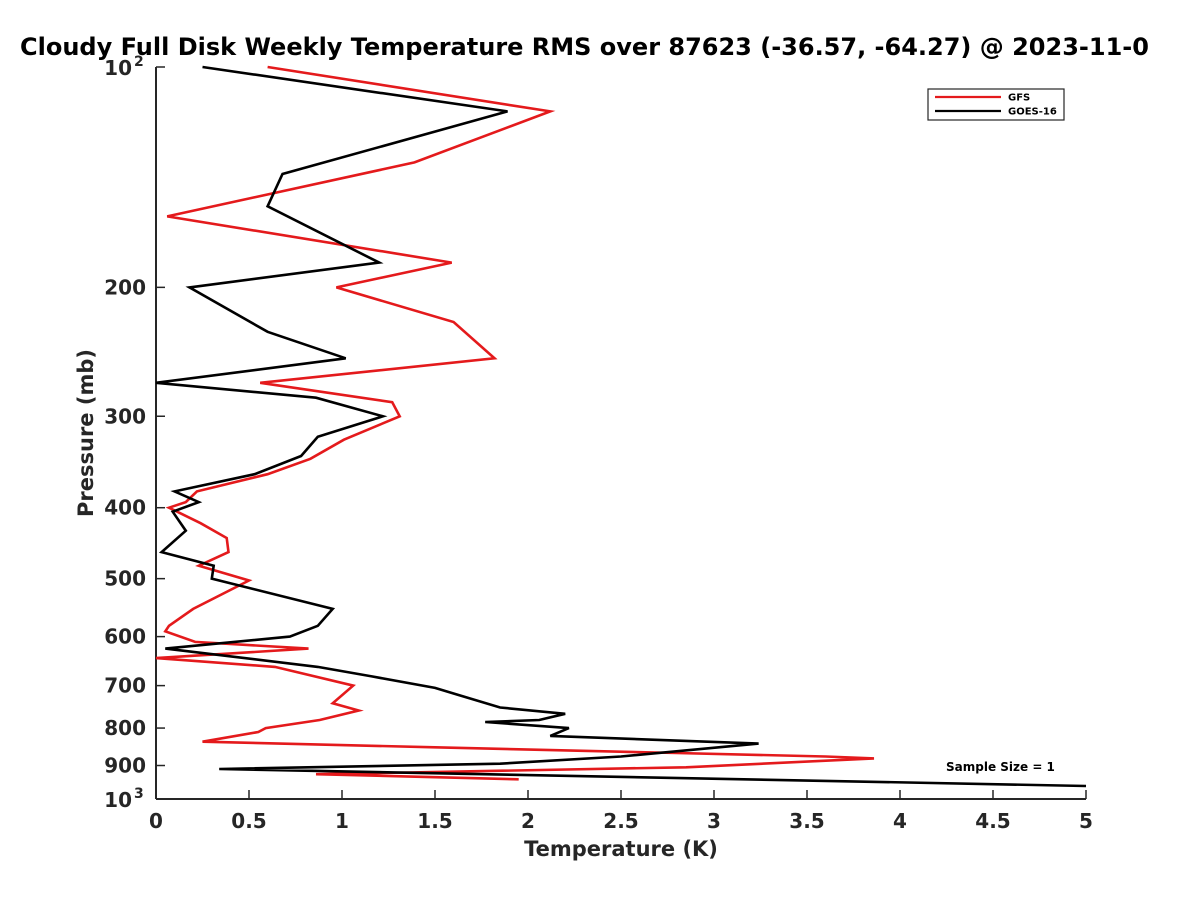  What do you see at coordinates (1032, 112) in the screenshot?
I see `legend-label-goes16: GOES-16` at bounding box center [1032, 112].